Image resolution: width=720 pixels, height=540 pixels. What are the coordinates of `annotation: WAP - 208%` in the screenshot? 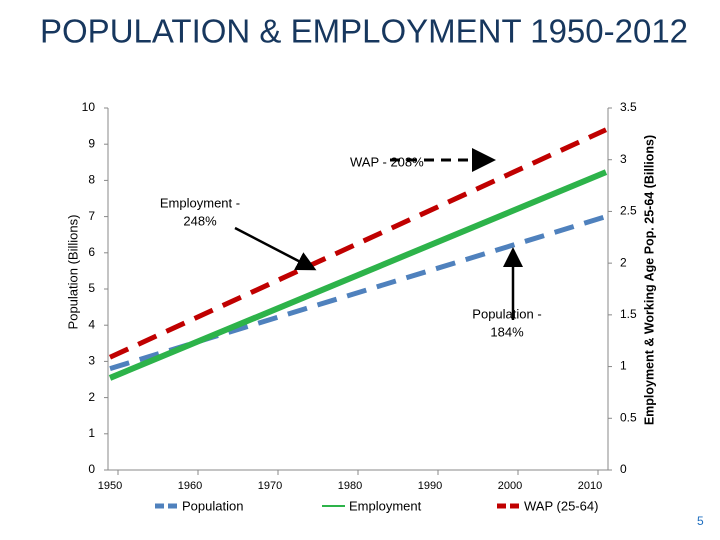 It's located at (387, 161).